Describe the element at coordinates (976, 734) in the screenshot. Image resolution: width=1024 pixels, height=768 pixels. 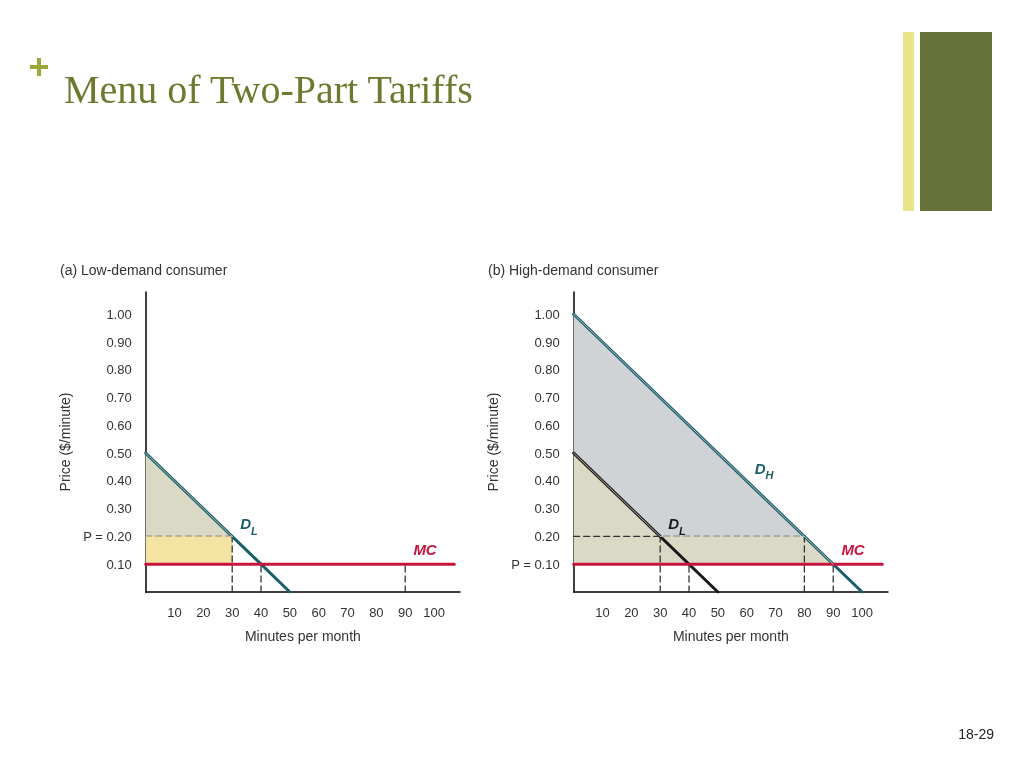
I see `text: 18-29` at that location.